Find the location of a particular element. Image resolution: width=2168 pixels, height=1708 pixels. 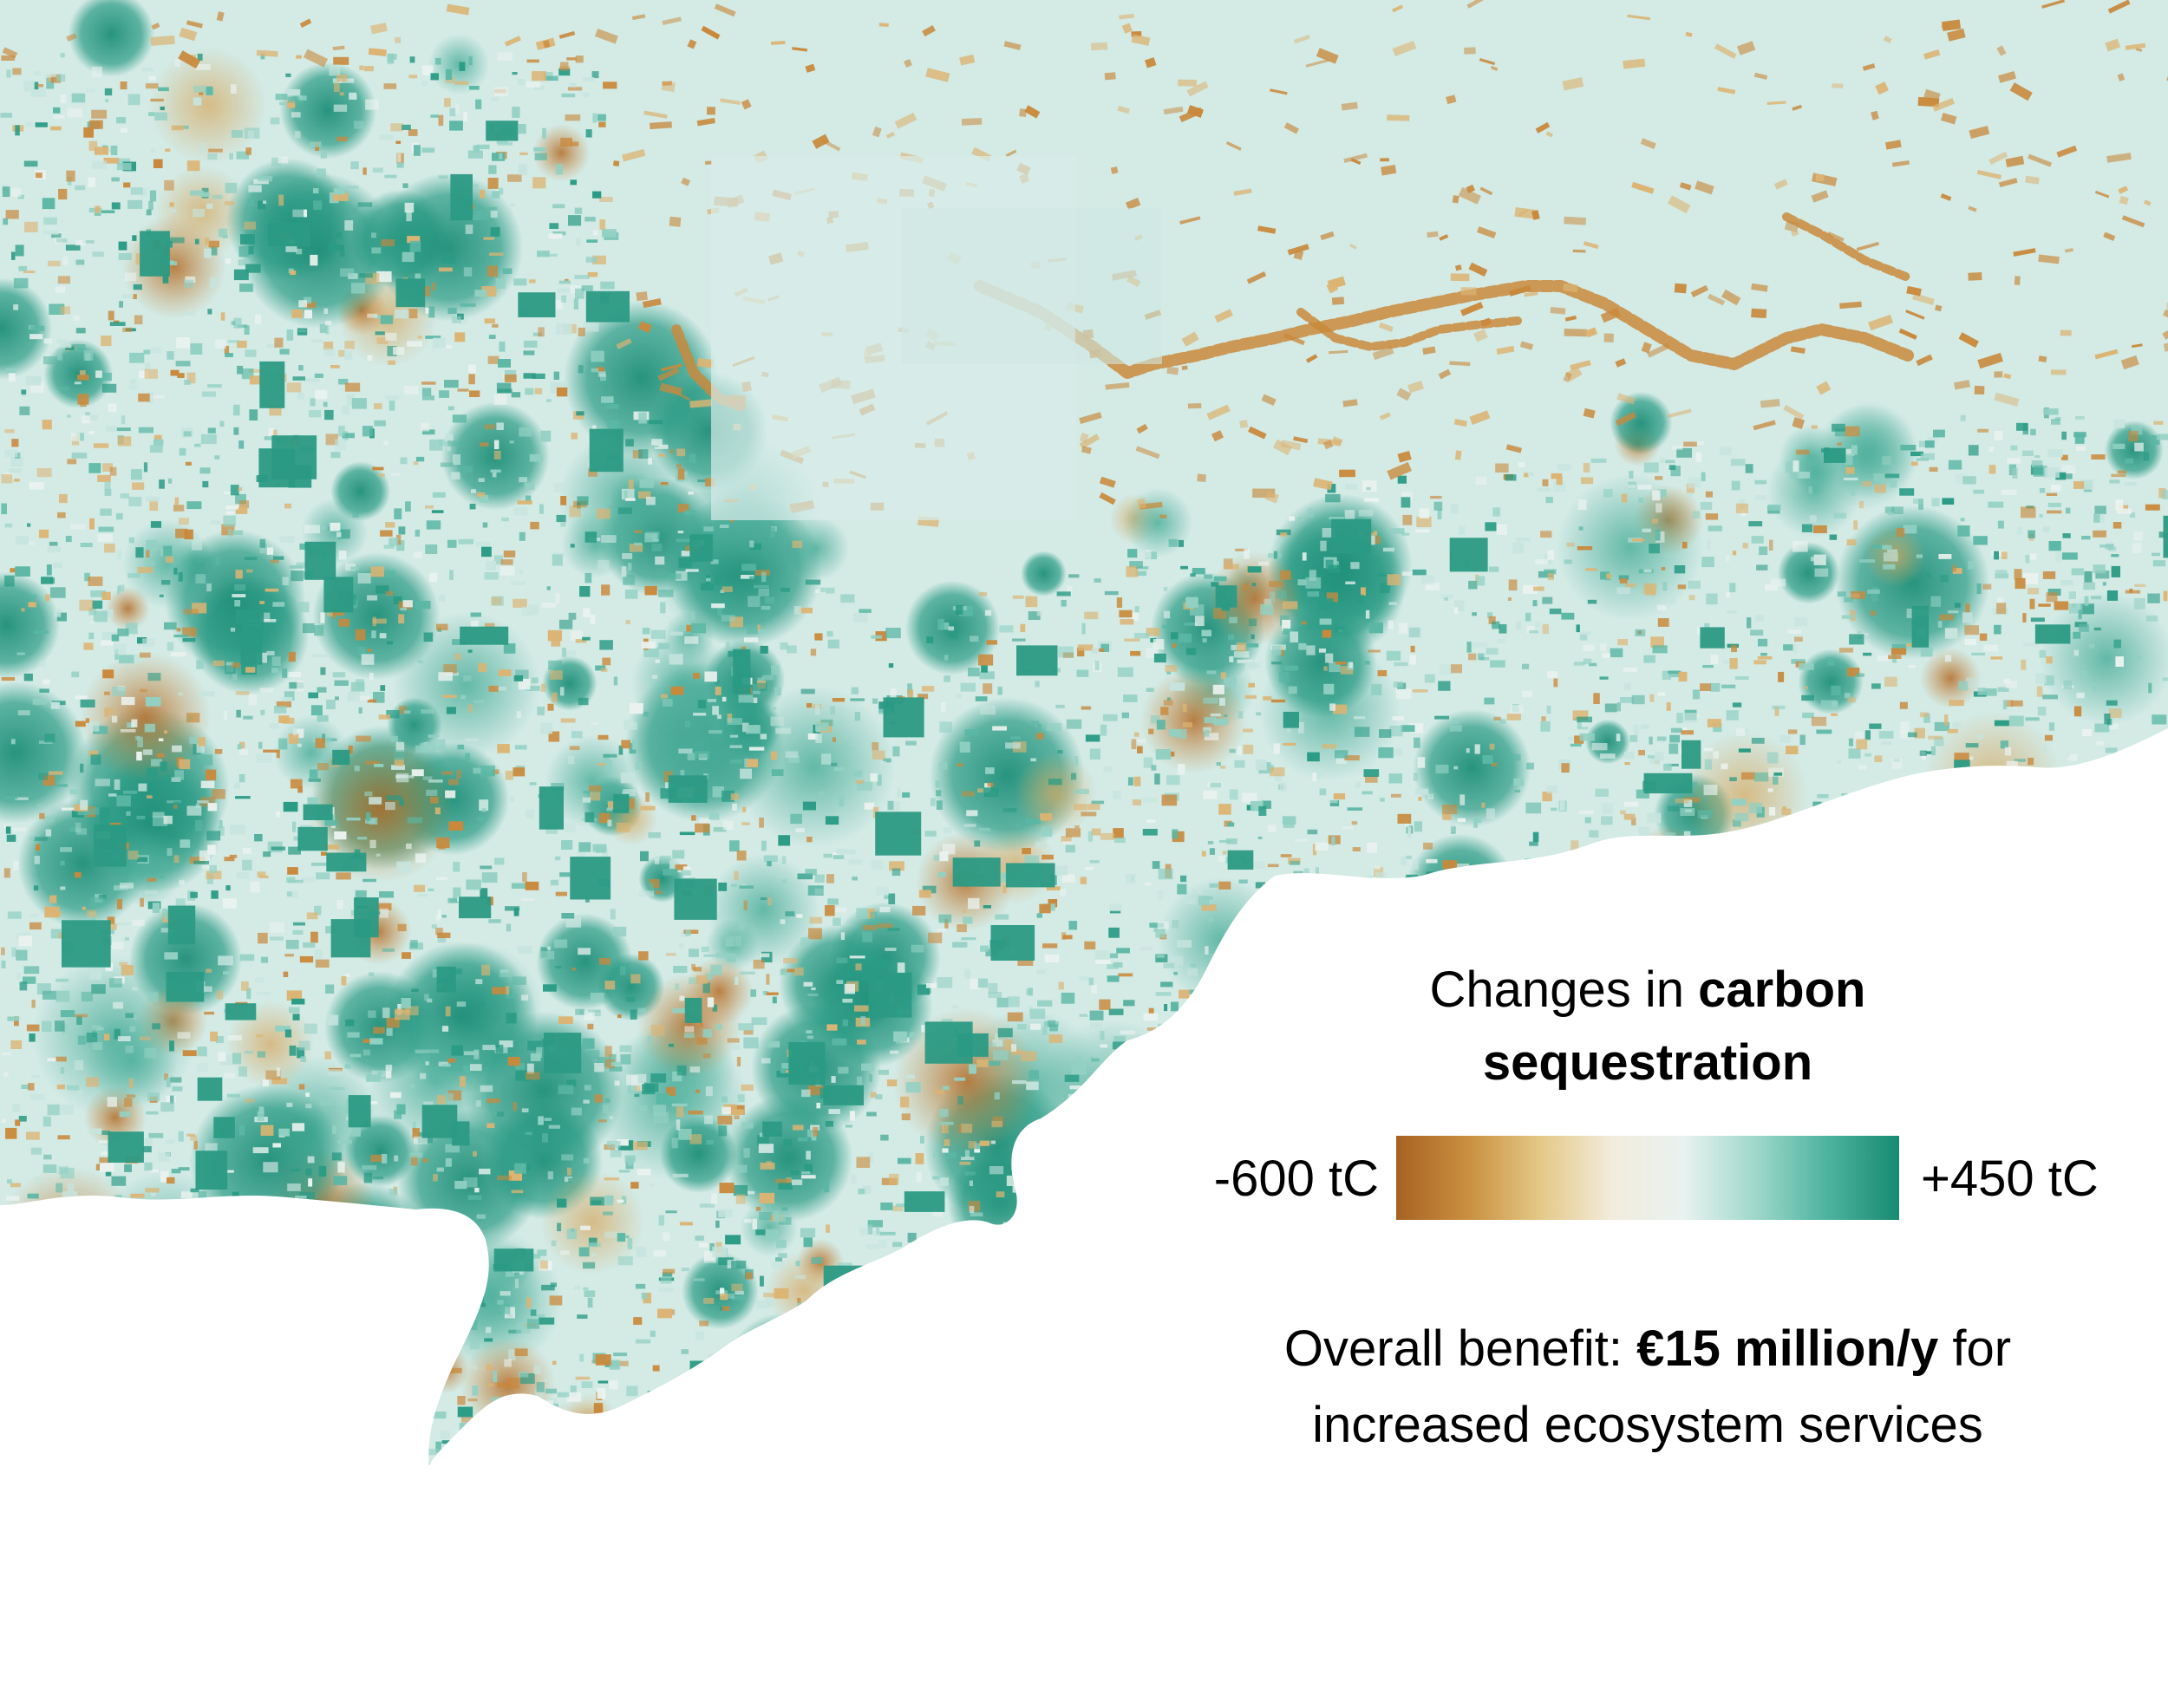

legend-title-bold-2: sequestration is located at coordinates (1647, 1062).